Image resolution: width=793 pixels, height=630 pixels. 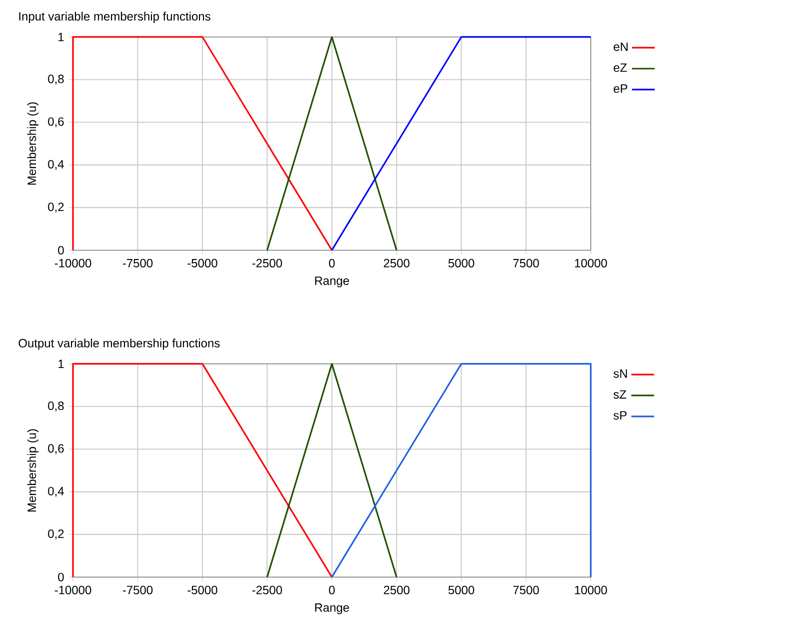 What do you see at coordinates (620, 68) in the screenshot?
I see `legend-label: eZ` at bounding box center [620, 68].